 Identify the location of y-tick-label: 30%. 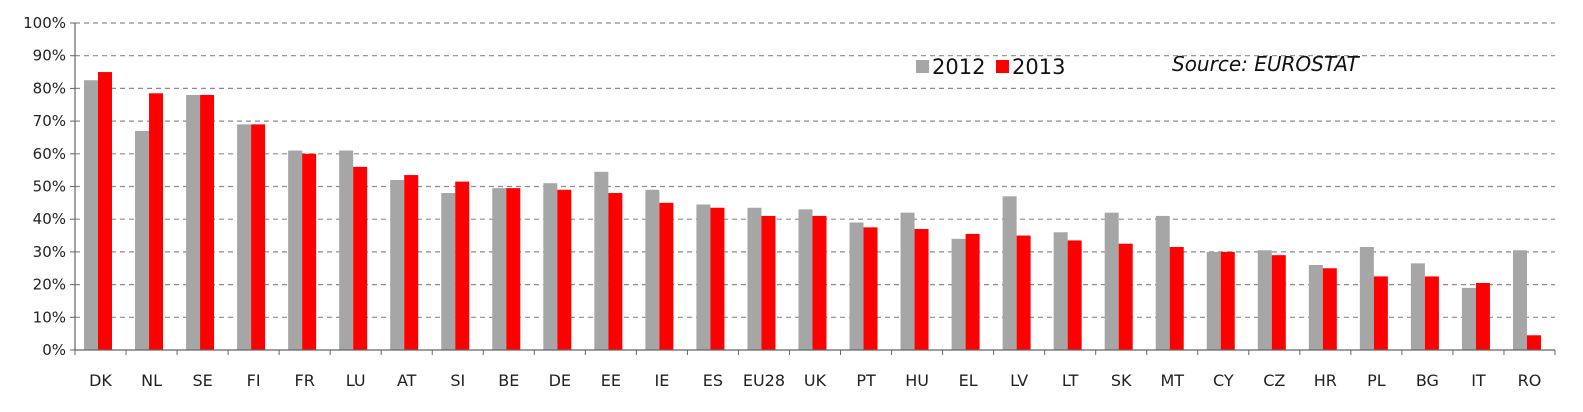
(49, 252).